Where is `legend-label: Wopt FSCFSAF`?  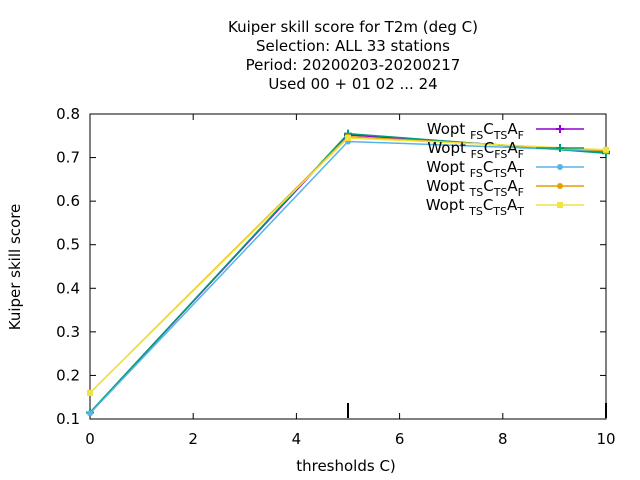 legend-label: Wopt FSCFSAF is located at coordinates (475, 150).